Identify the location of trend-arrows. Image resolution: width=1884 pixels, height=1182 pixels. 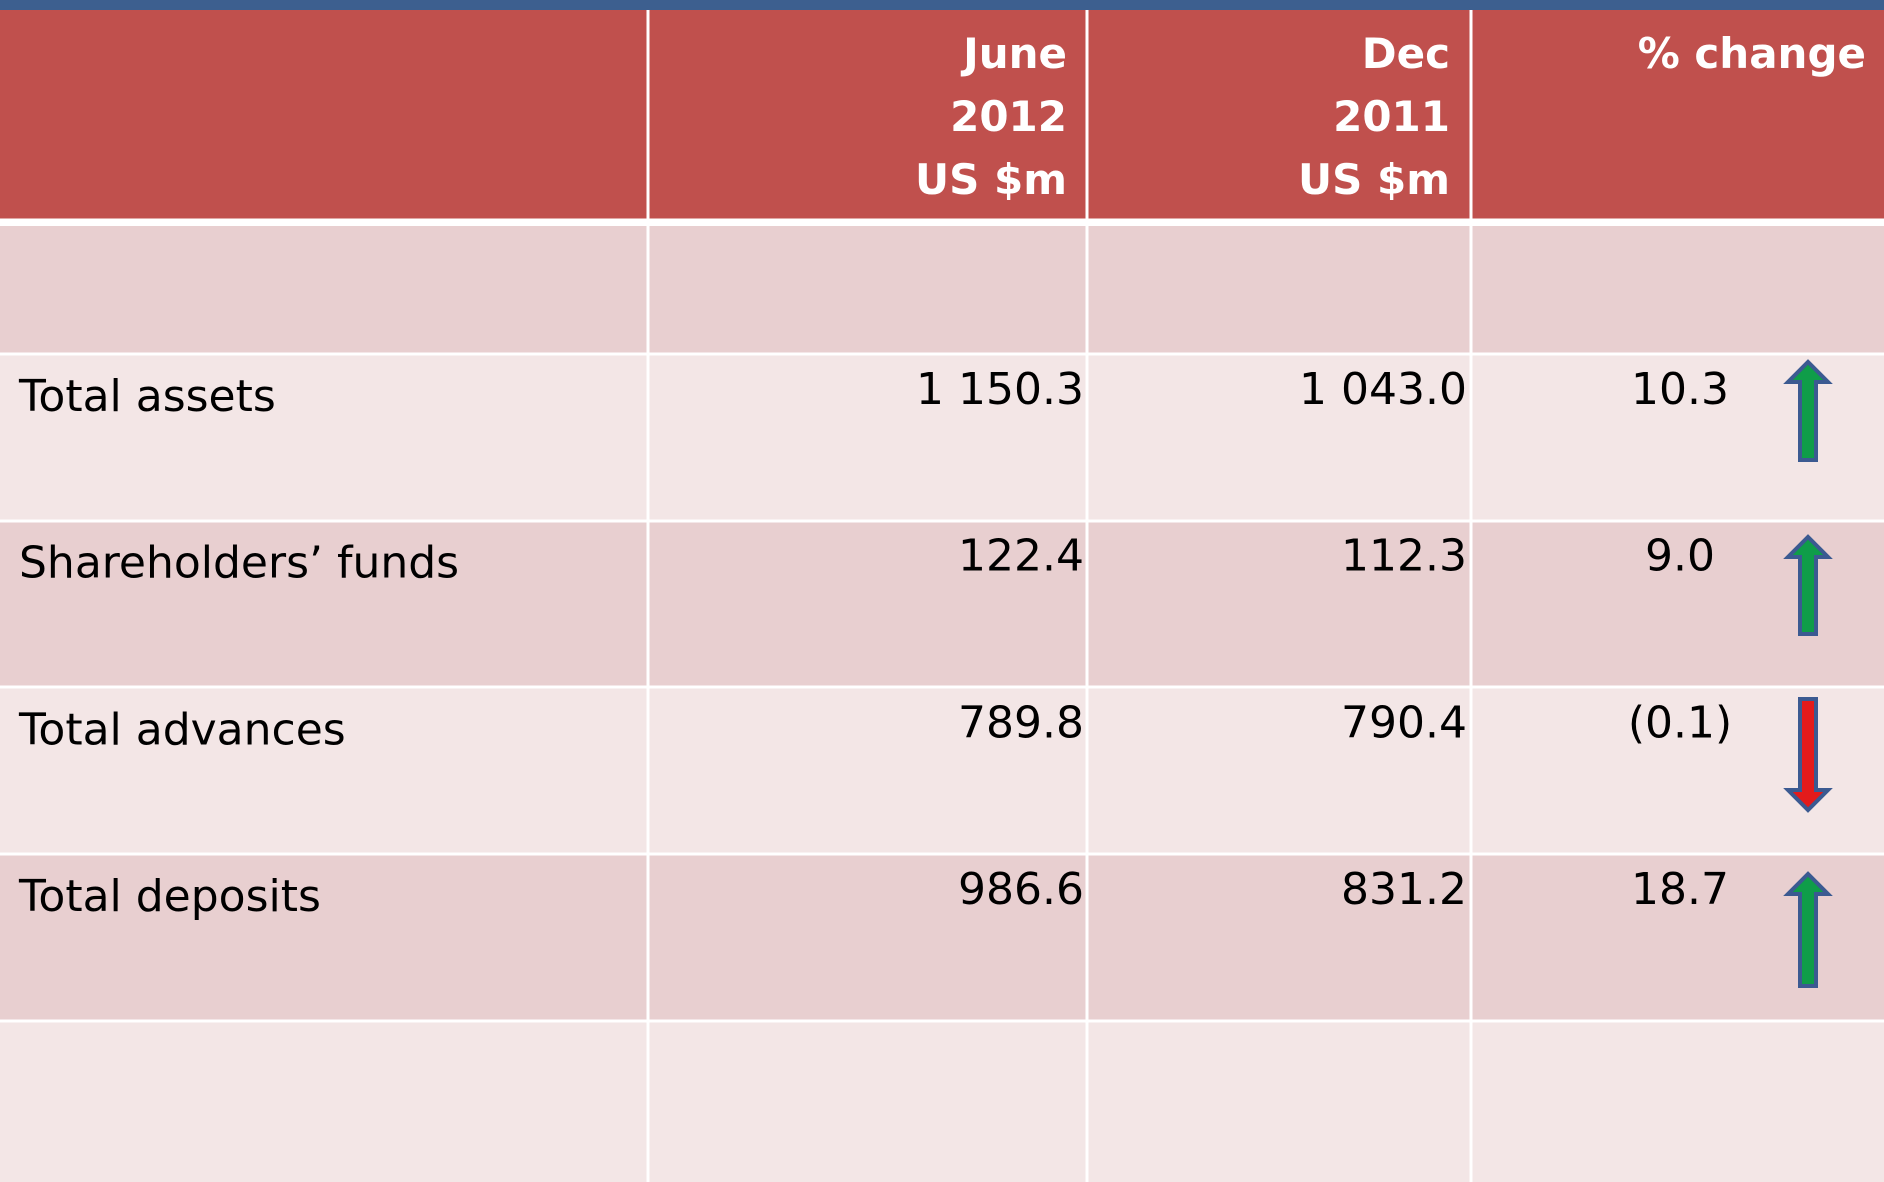
(1808, 673).